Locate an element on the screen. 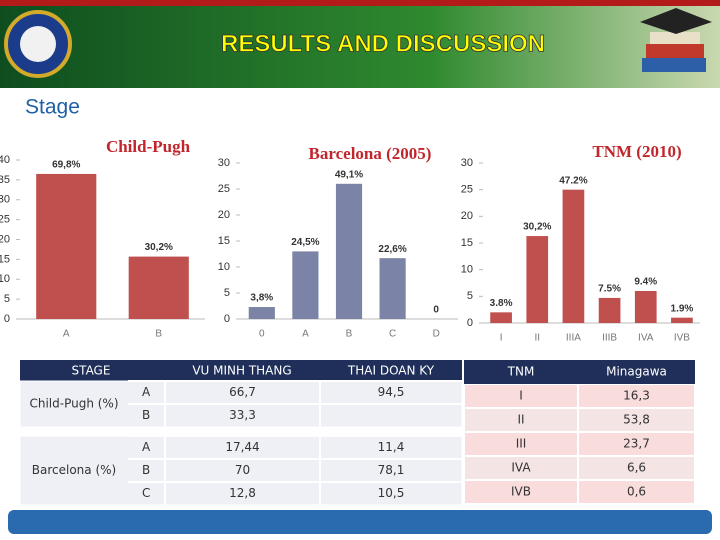  bar-annotation: 1.9% is located at coordinates (682, 308).